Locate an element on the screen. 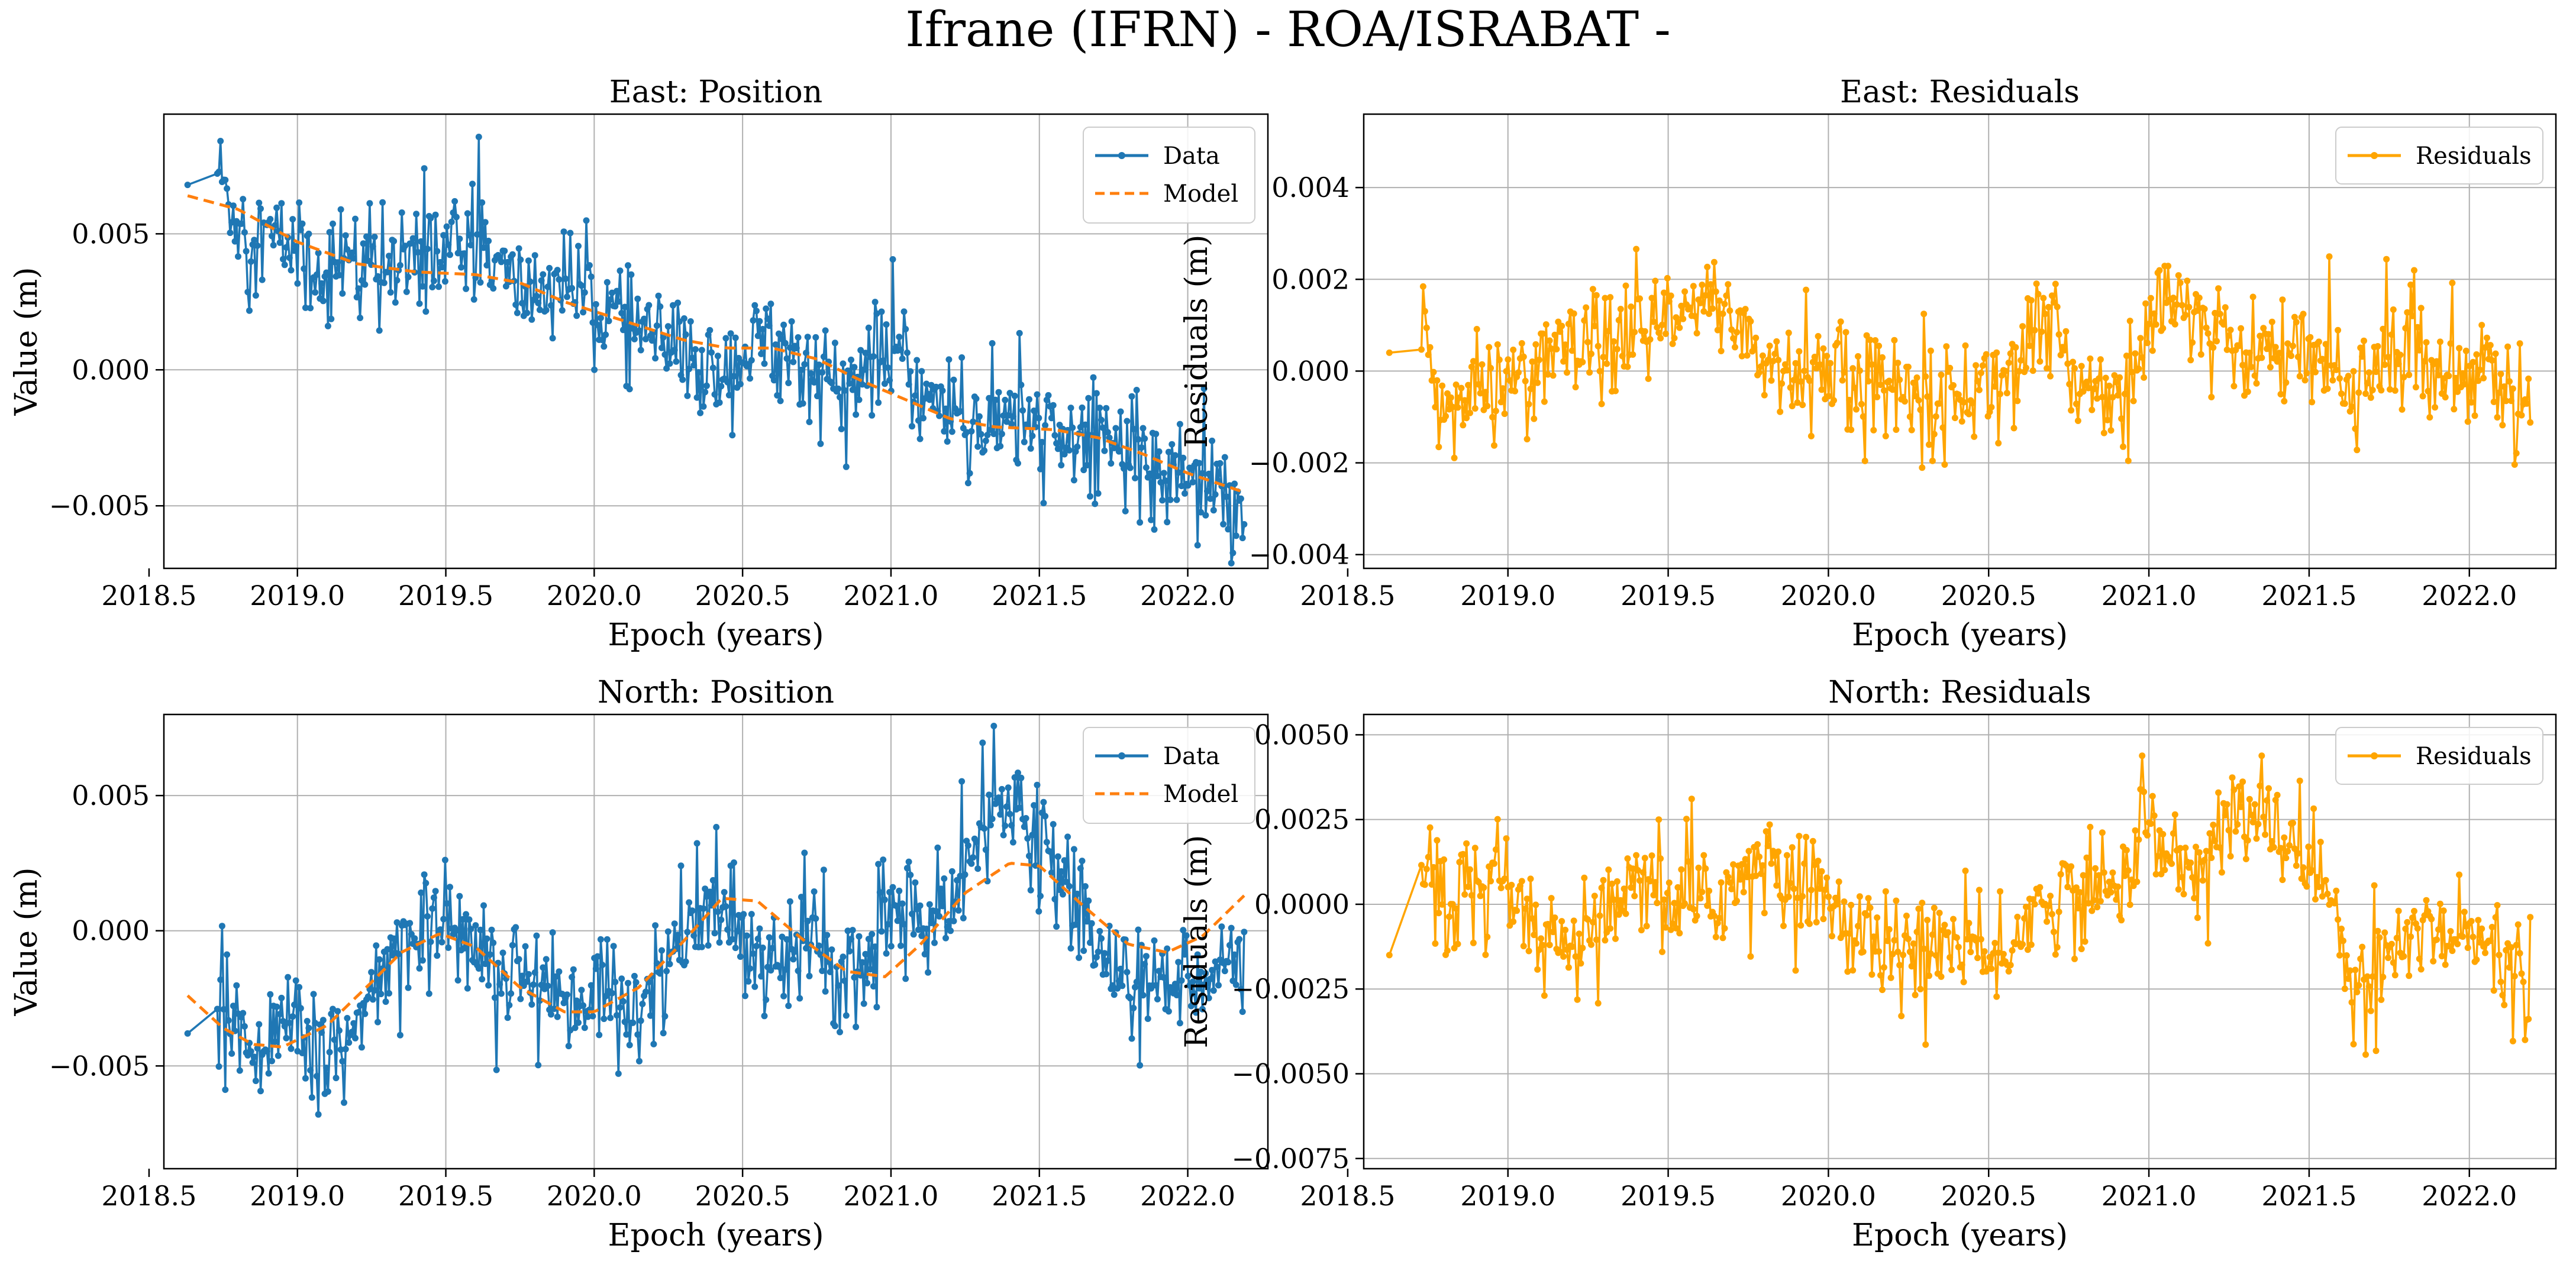  x-tick-label: 2019.0 is located at coordinates (1507, 596).